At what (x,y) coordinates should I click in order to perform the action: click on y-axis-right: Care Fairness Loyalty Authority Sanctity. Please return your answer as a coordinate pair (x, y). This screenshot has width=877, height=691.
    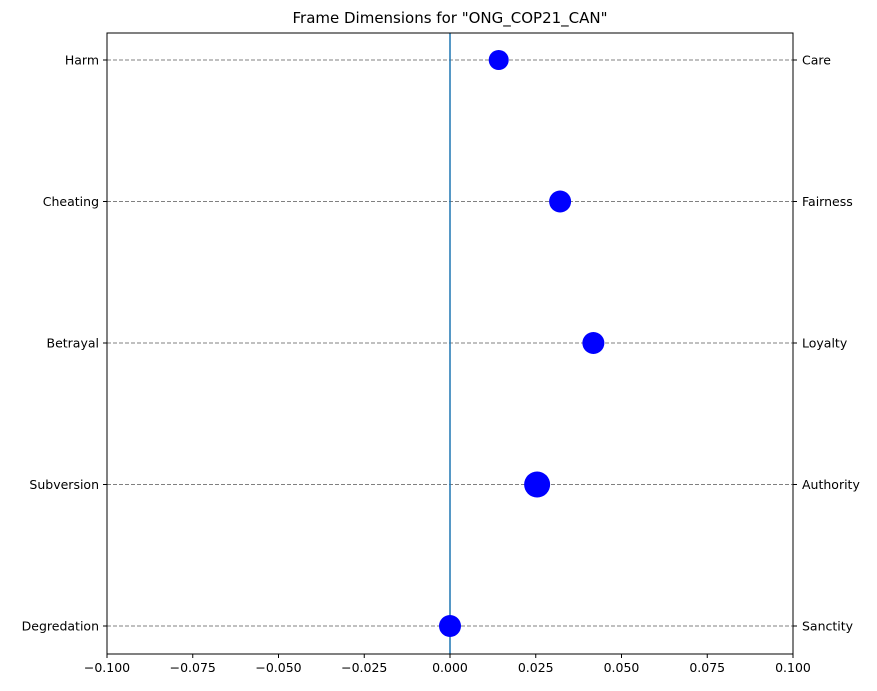
    Looking at the image, I should click on (826, 343).